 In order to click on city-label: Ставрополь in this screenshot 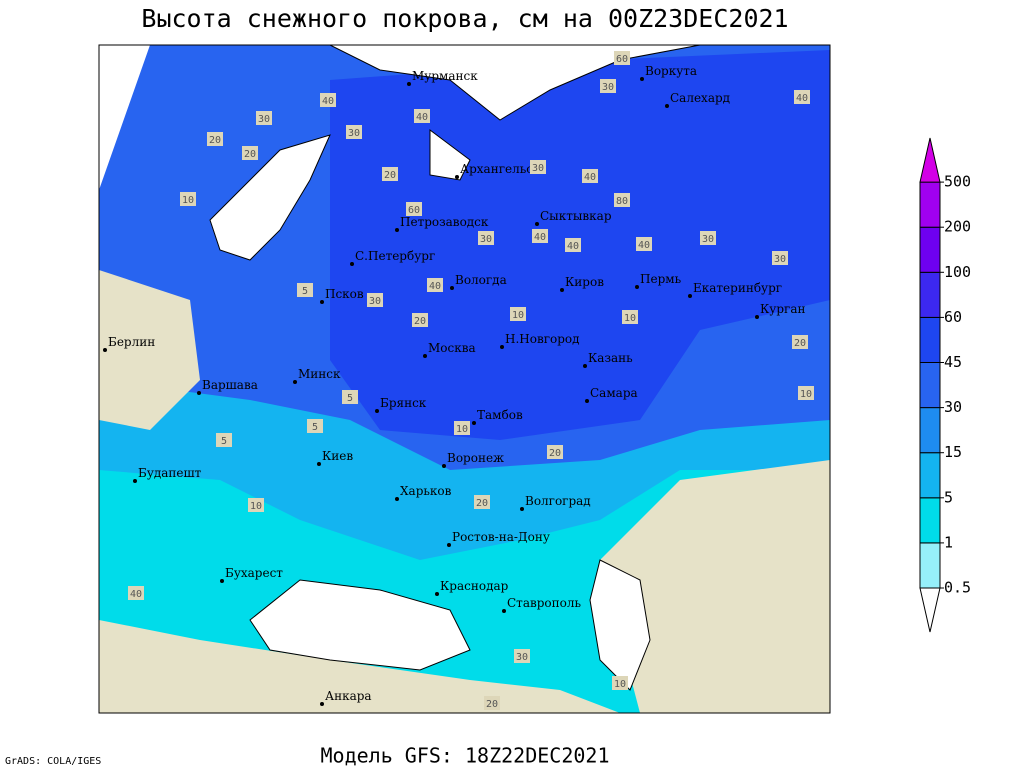, I will do `click(544, 603)`.